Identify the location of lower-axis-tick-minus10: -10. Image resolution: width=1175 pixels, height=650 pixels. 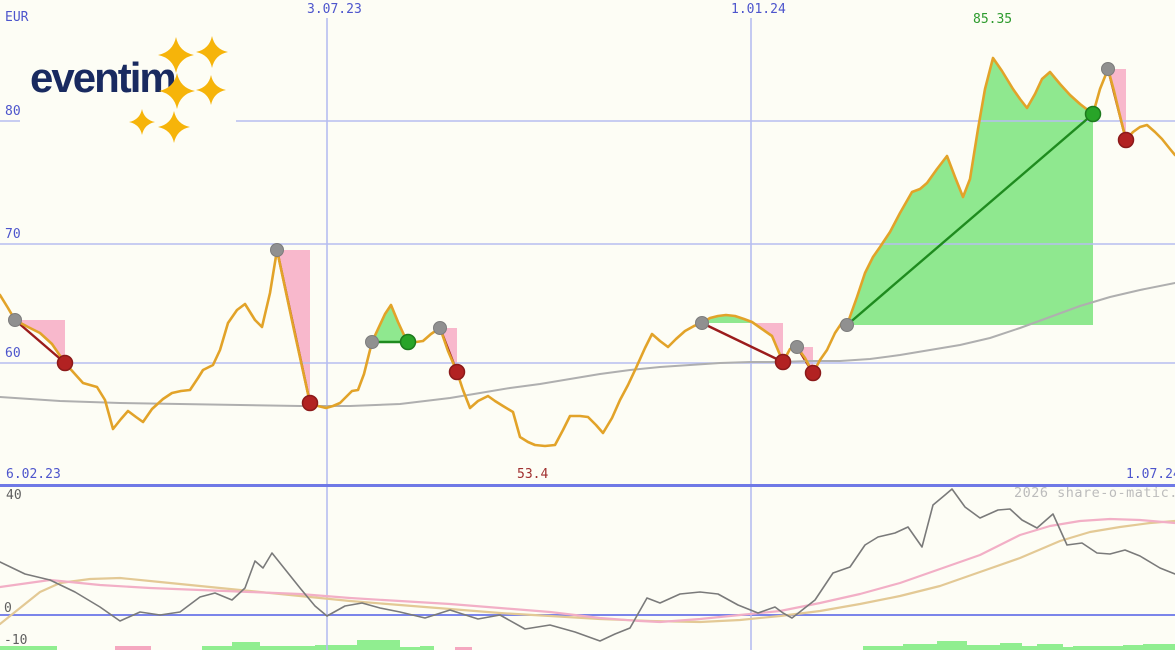
(16, 640).